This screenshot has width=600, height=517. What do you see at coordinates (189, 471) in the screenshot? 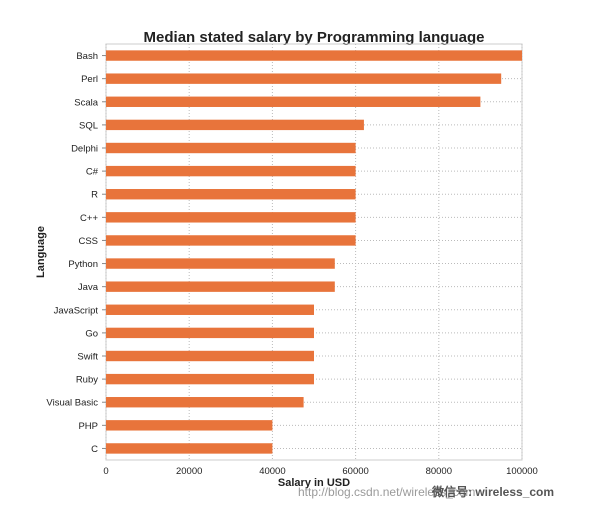
I see `x-tick-label: 20000` at bounding box center [189, 471].